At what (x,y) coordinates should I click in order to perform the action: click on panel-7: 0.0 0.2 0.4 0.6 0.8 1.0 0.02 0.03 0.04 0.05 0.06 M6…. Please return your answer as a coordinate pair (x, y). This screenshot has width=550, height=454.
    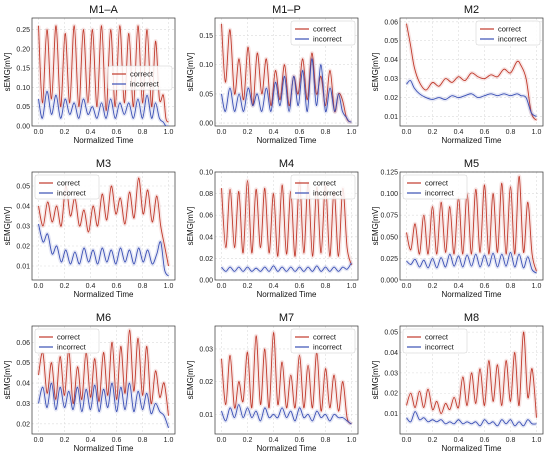
    Looking at the image, I should click on (89, 382).